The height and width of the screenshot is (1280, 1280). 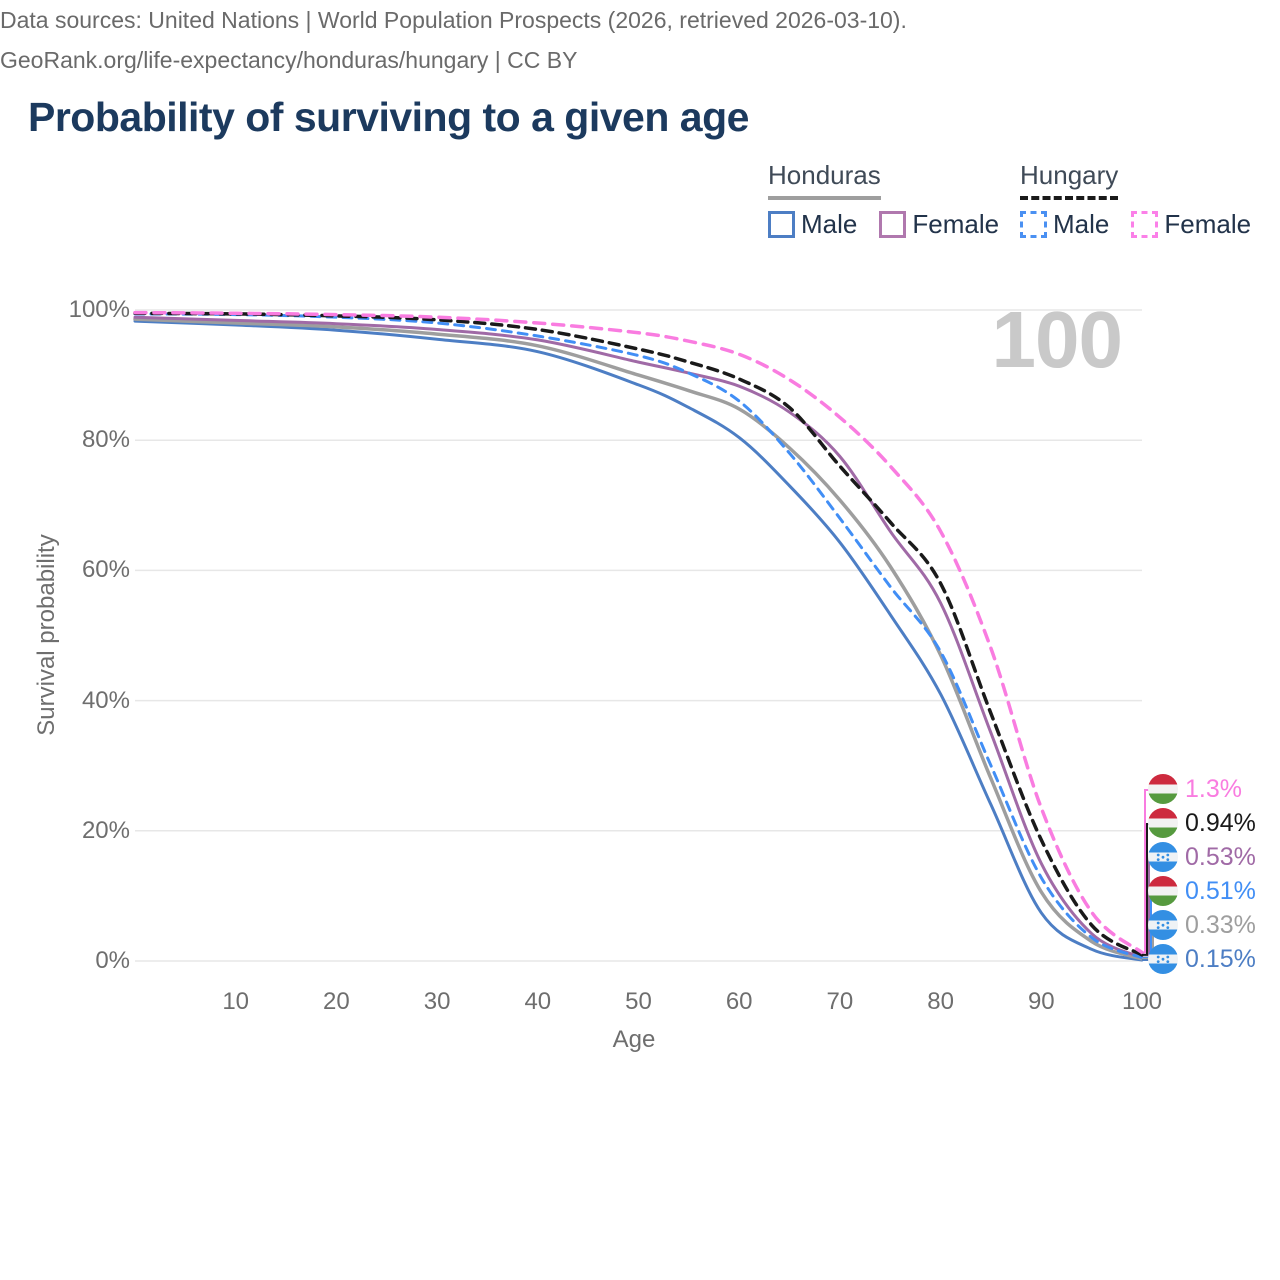 I want to click on end-label-hungary-male: 0.51%, so click(x=1202, y=891).